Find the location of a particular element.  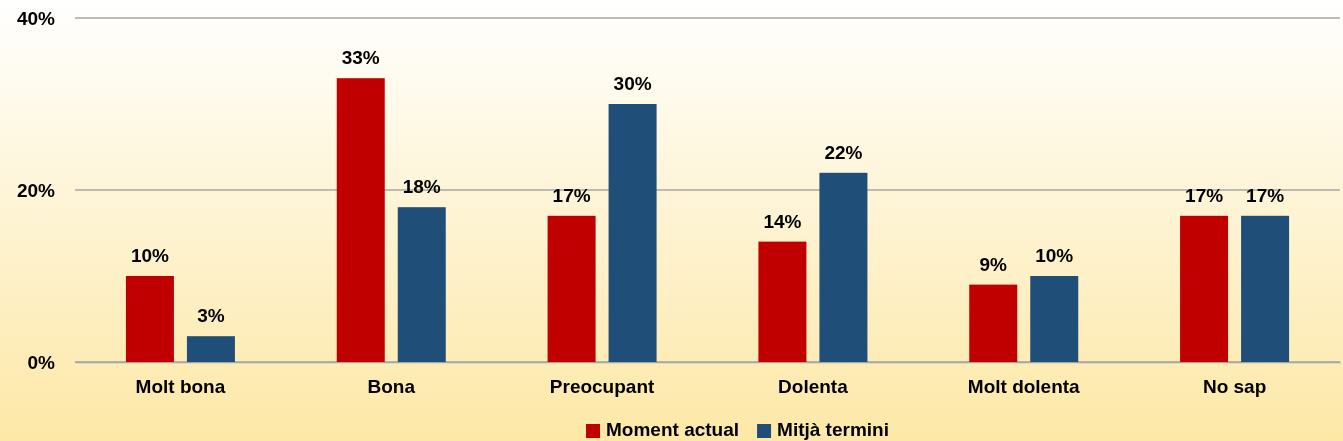

data-label: 22% is located at coordinates (843, 152).